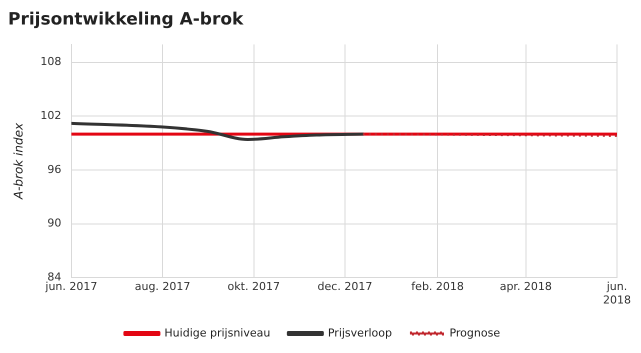 Image resolution: width=641 pixels, height=353 pixels. I want to click on legend-label: Prognose, so click(474, 333).